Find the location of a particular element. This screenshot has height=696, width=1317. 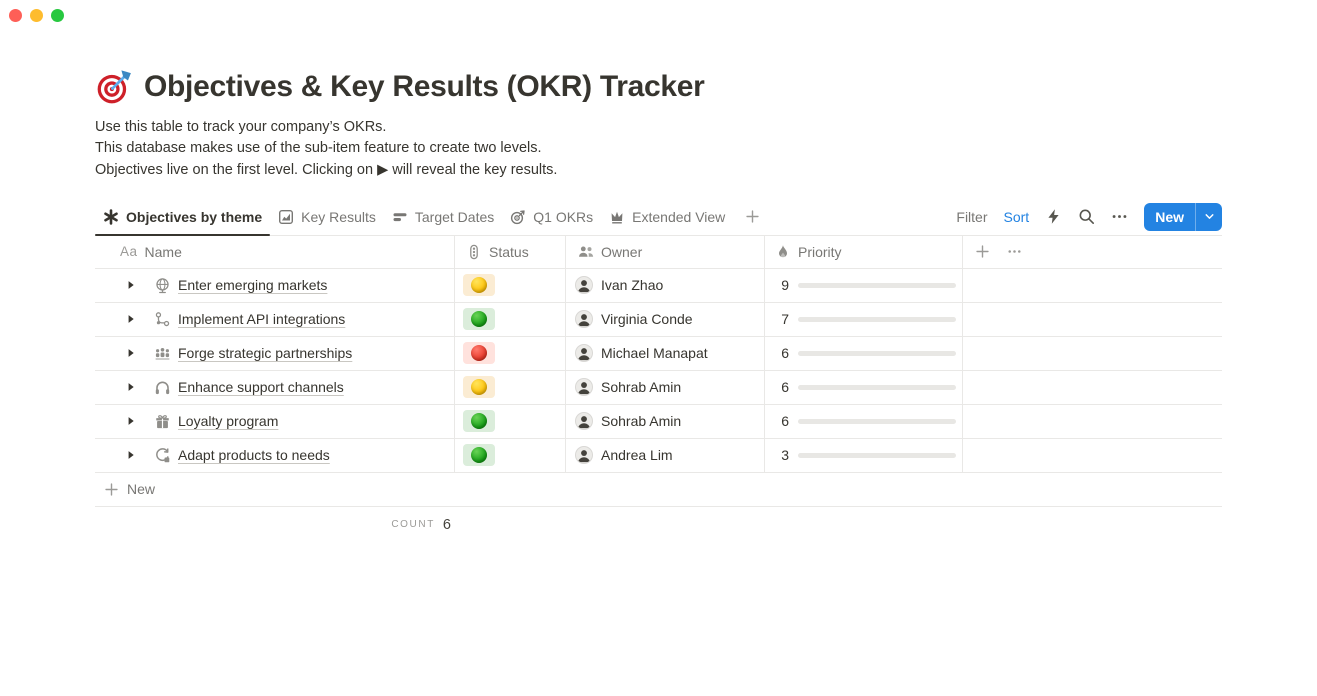

name-cell: Enter emerging markets is located at coordinates (275, 285).